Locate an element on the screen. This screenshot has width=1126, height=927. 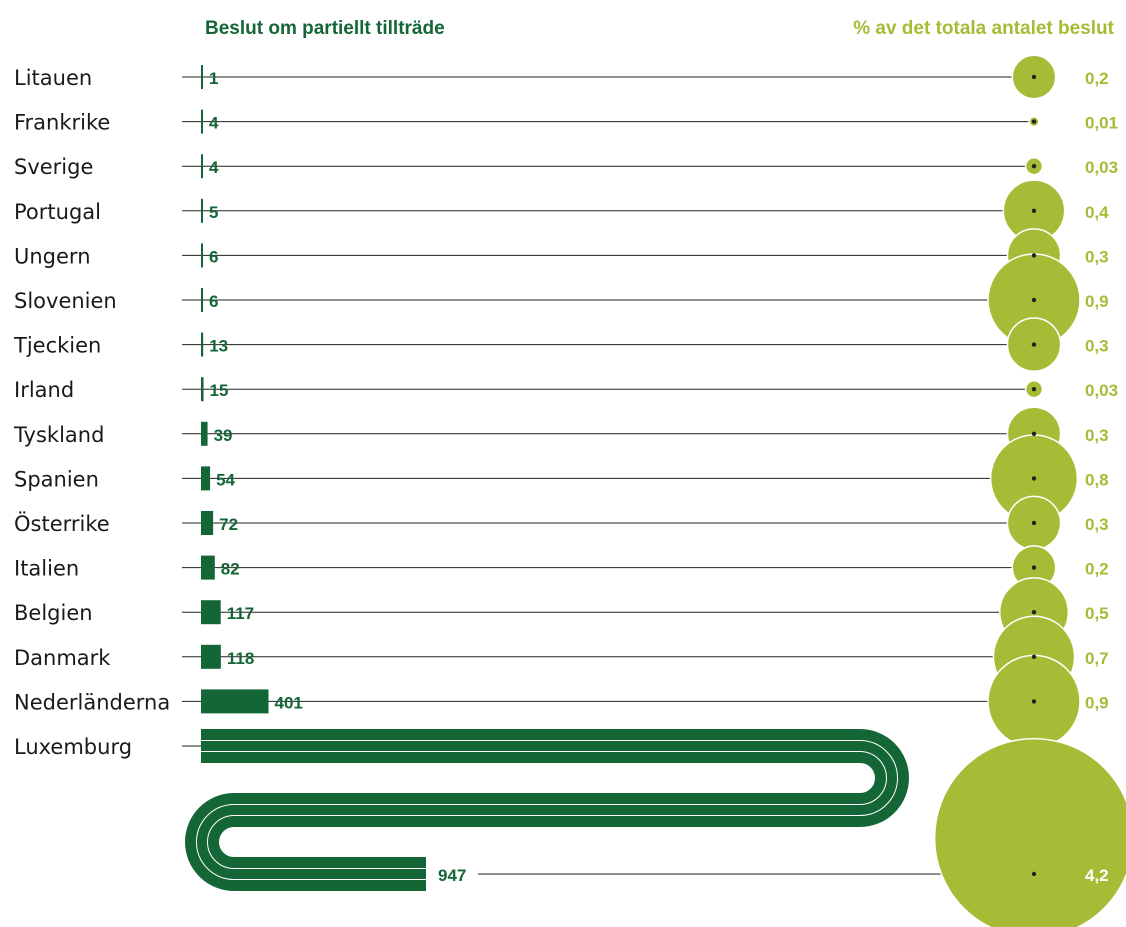
value-label: 401 is located at coordinates (288, 702).